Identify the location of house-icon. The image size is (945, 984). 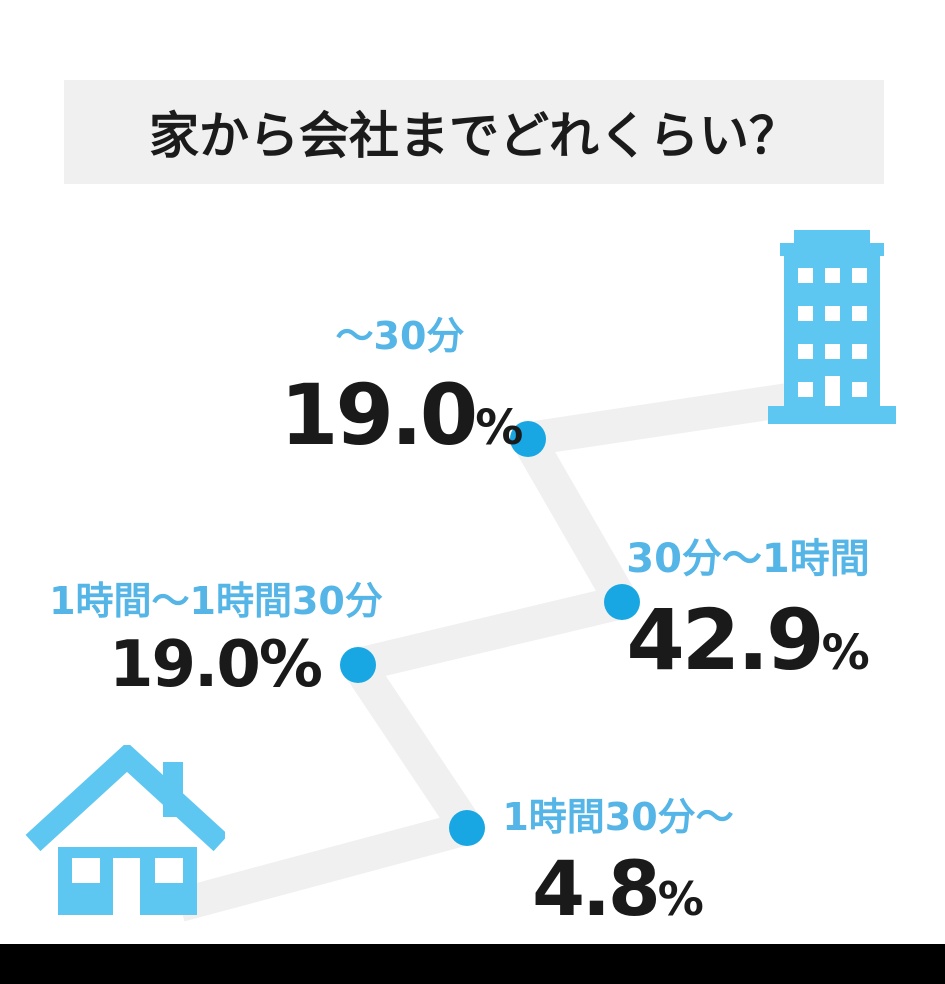
(125, 830).